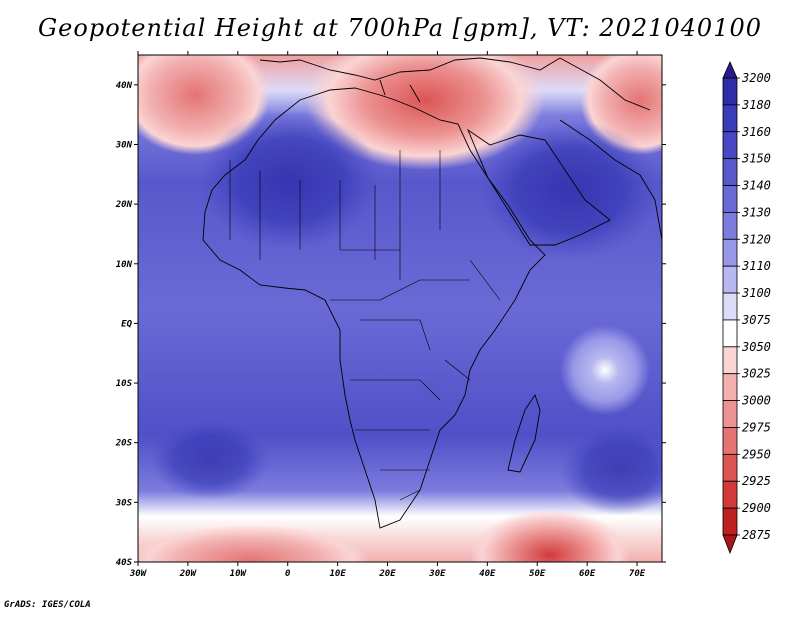 This screenshot has width=800, height=618. Describe the element at coordinates (487, 574) in the screenshot. I see `lon-tick-label: 40E` at that location.